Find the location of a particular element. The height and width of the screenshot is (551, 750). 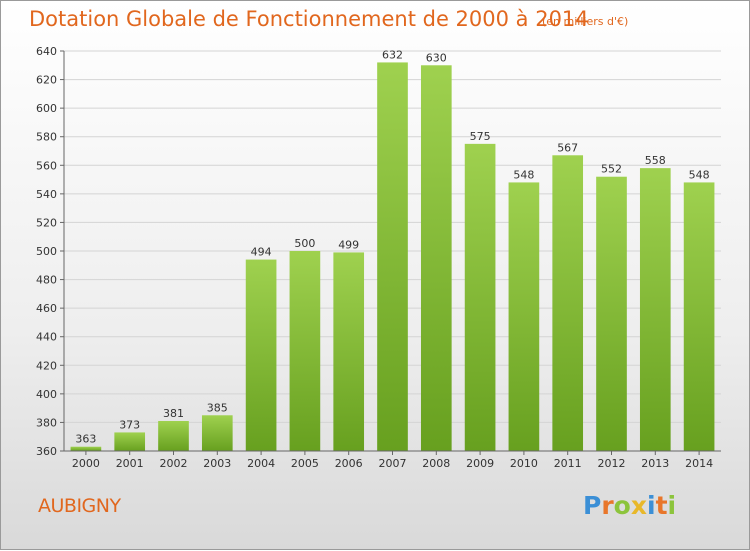

bar-value-label: 567 is located at coordinates (567, 147).